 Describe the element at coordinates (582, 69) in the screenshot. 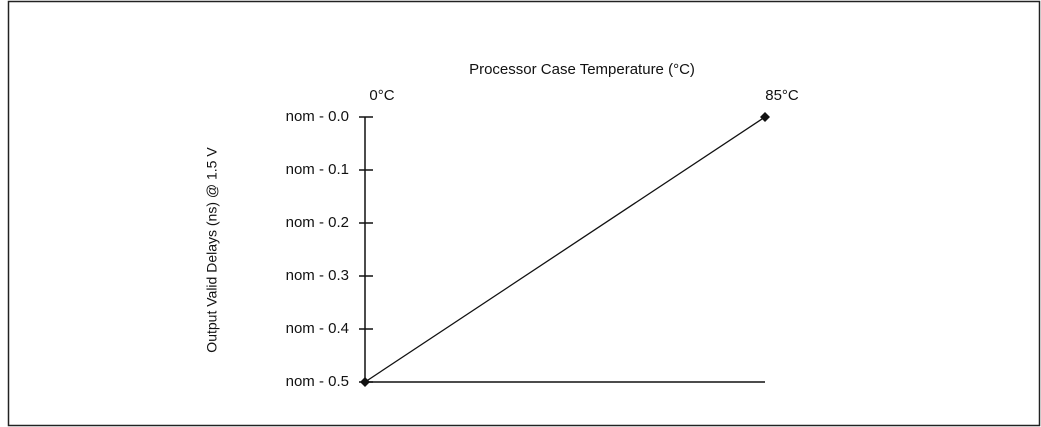

I see `chart-title: Processor Case Temperature (°C)` at that location.